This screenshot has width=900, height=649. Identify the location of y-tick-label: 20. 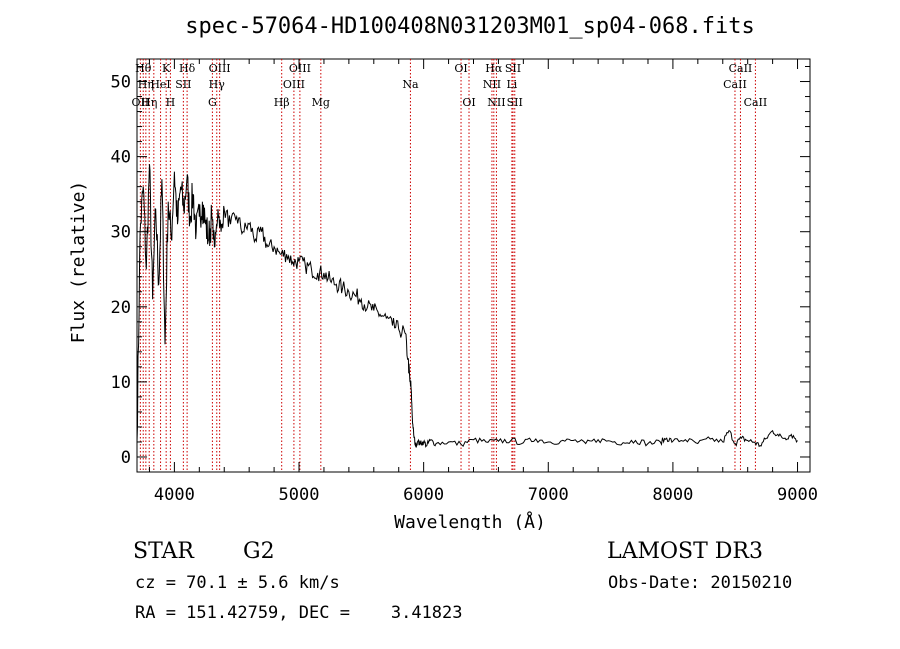
(121, 308).